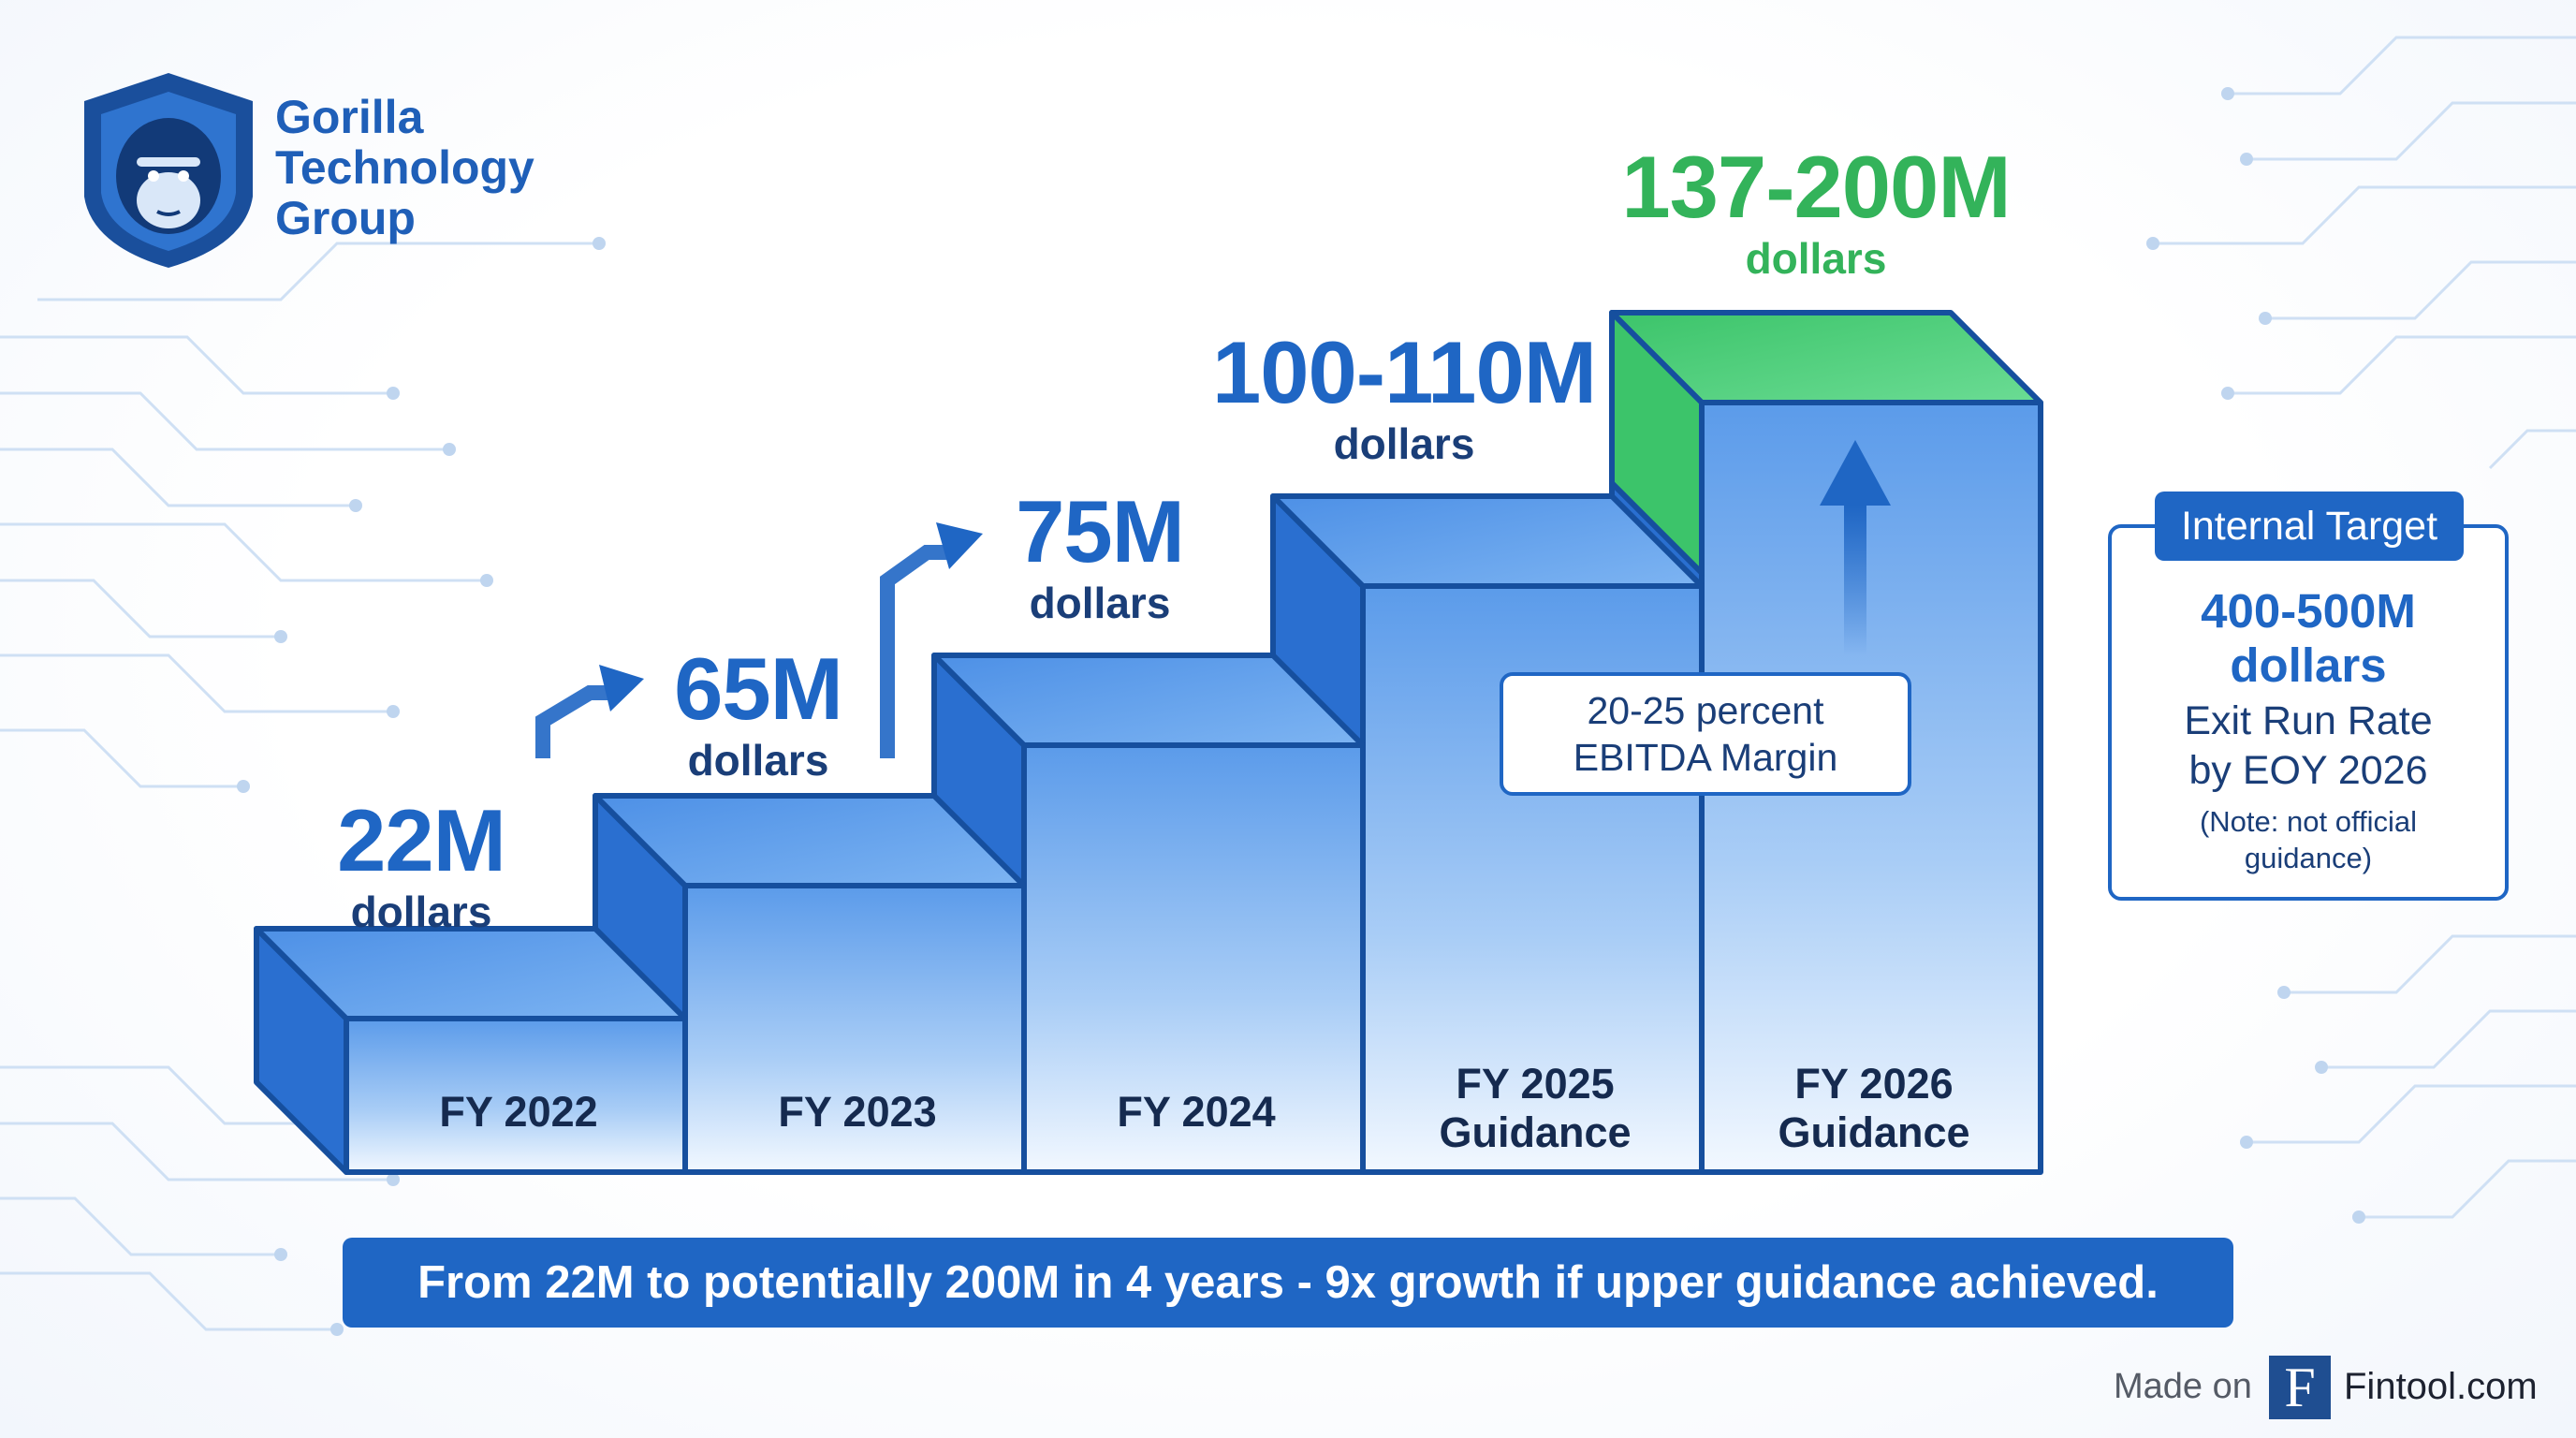 The width and height of the screenshot is (2576, 1438). I want to click on value-amount: 22M, so click(421, 840).